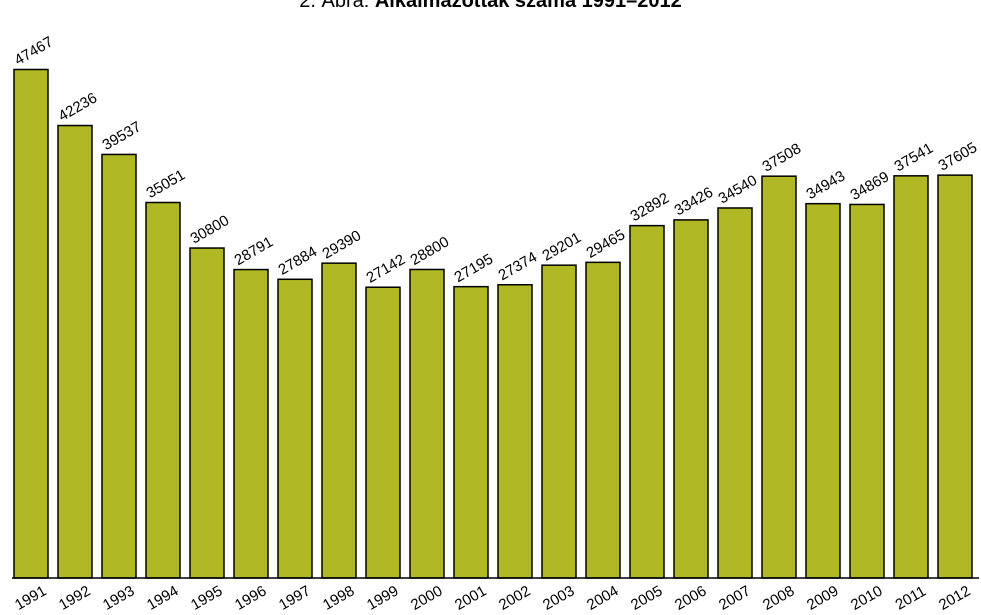  What do you see at coordinates (118, 597) in the screenshot?
I see `x-tick-label-1993: 1993` at bounding box center [118, 597].